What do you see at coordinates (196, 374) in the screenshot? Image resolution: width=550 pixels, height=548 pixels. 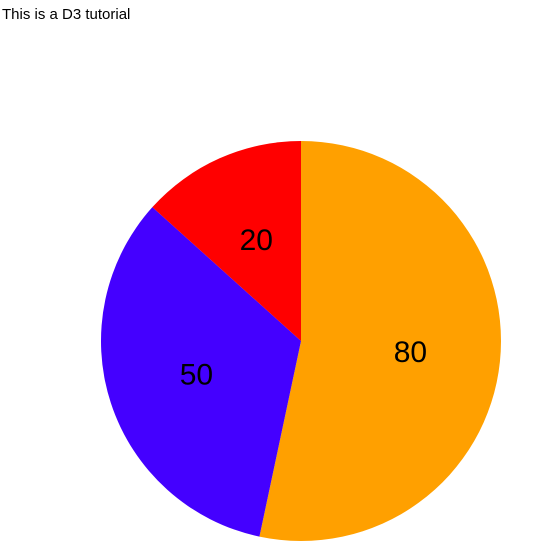 I see `slice-label-50: 50` at bounding box center [196, 374].